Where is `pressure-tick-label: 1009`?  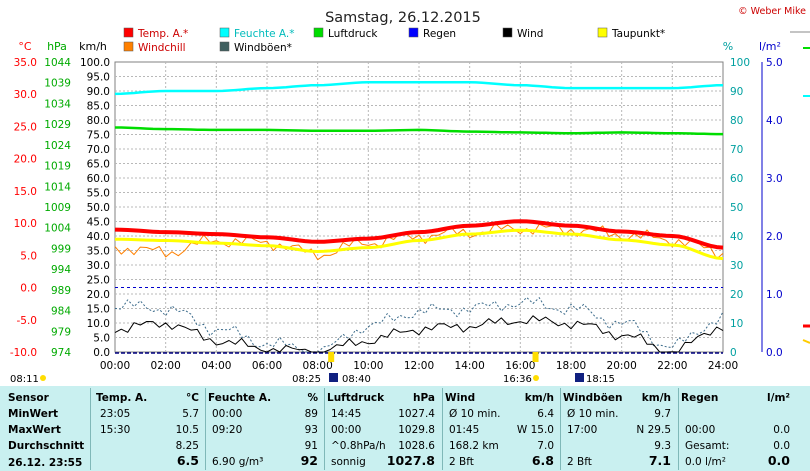
pressure-tick-label: 1009 is located at coordinates (57, 208).